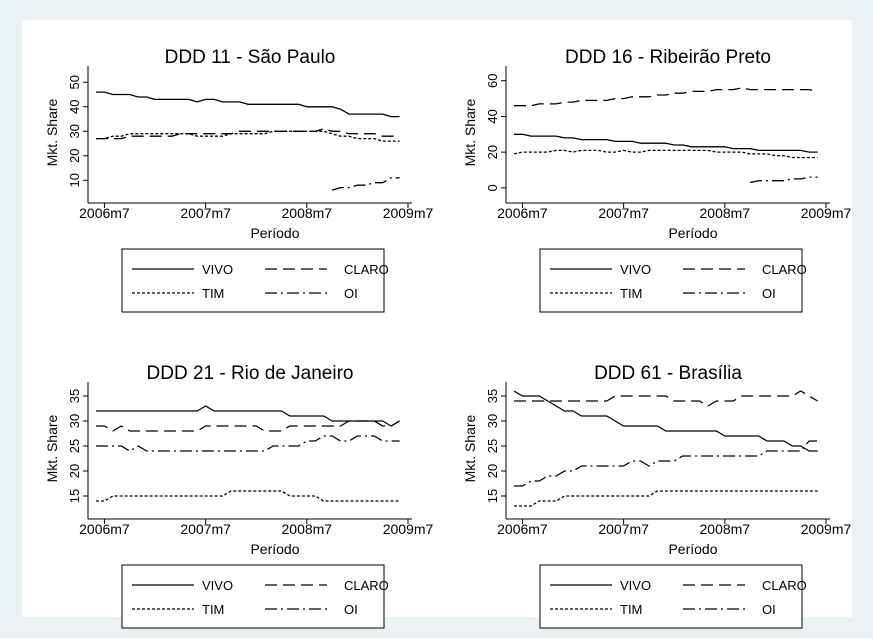 Image resolution: width=873 pixels, height=643 pixels. I want to click on chart-3-series-claro, so click(248, 426).